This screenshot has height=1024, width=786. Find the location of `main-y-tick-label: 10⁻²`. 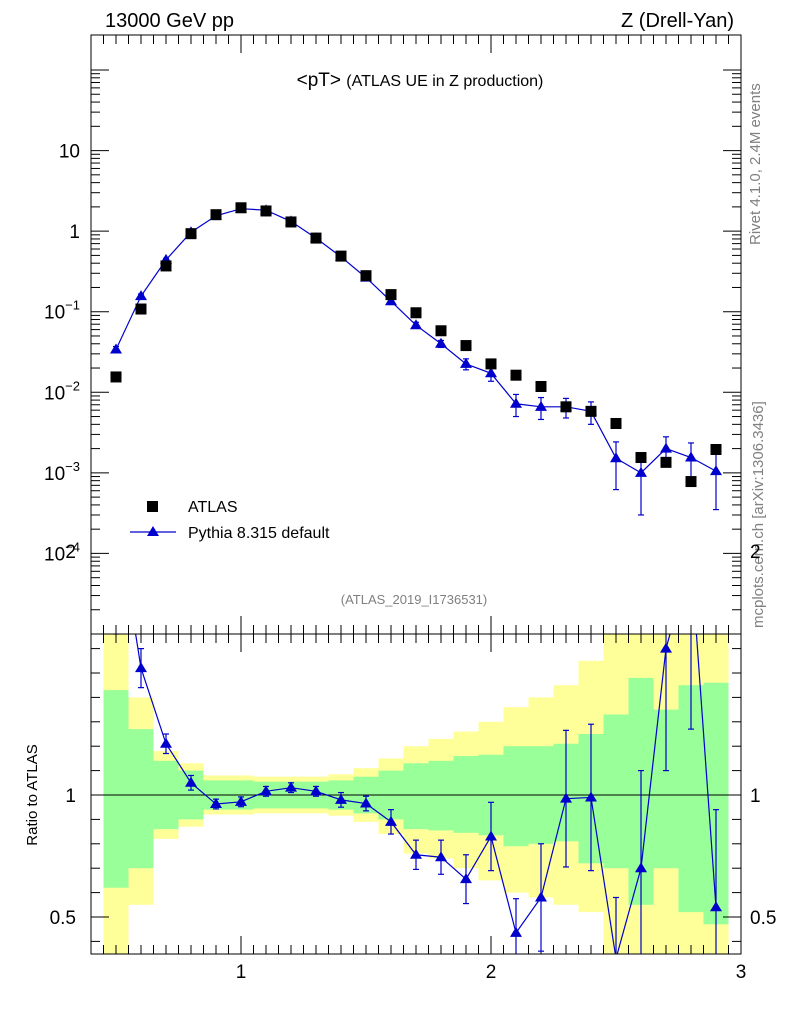

main-y-tick-label: 10⁻² is located at coordinates (62, 391).